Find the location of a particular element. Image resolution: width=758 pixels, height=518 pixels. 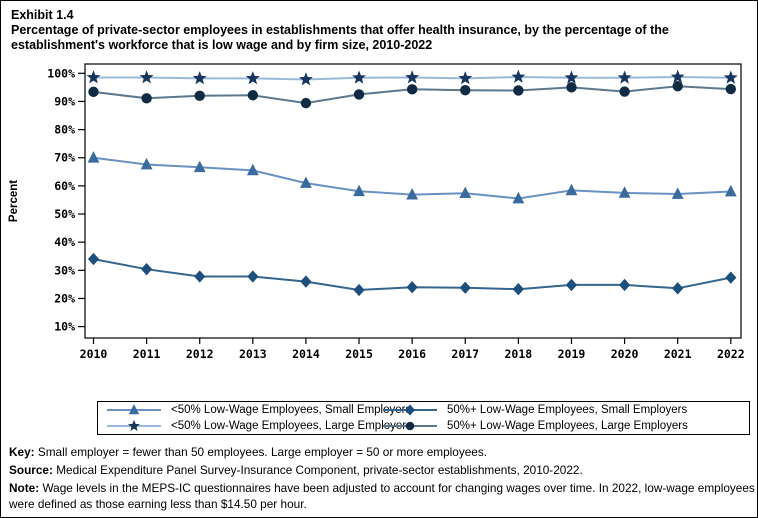

key-label: Key: is located at coordinates (22, 452).